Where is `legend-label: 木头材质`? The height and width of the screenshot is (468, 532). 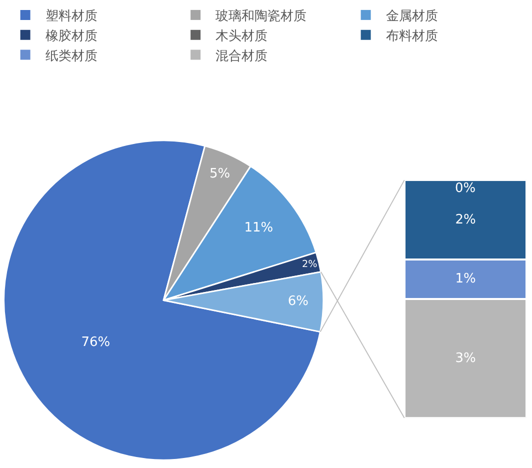 legend-label: 木头材质 is located at coordinates (242, 36).